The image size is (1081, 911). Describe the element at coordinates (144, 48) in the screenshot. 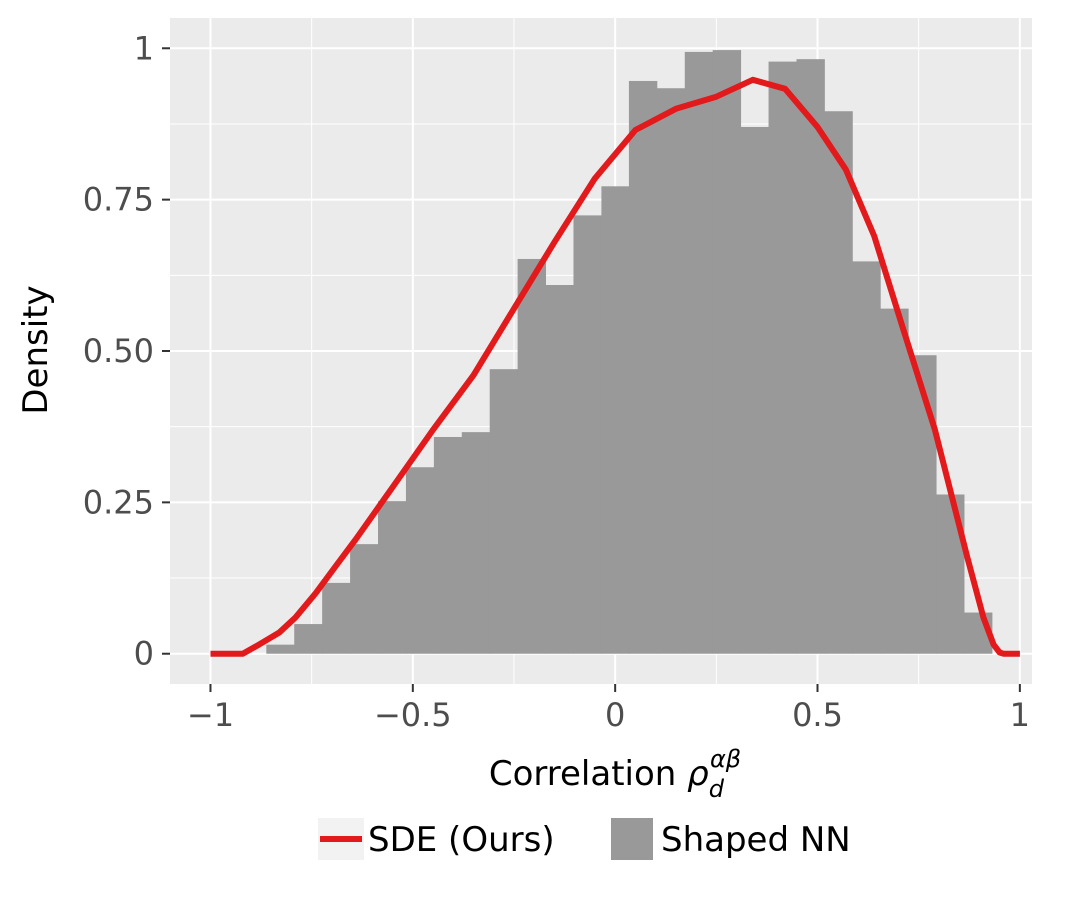

I see `y-tick-label: 1` at that location.